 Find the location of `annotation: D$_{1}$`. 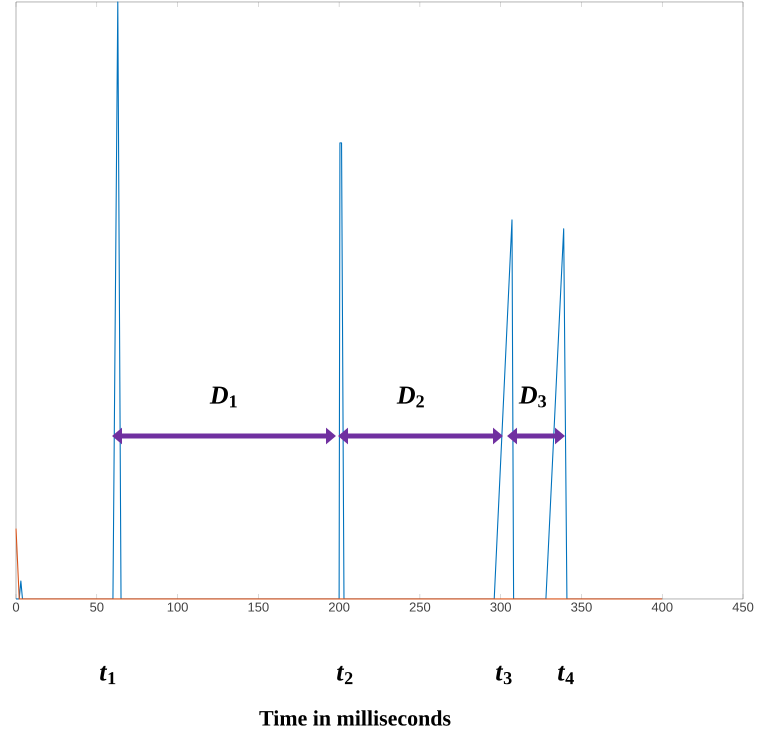

annotation: D$_{1}$ is located at coordinates (223, 397).